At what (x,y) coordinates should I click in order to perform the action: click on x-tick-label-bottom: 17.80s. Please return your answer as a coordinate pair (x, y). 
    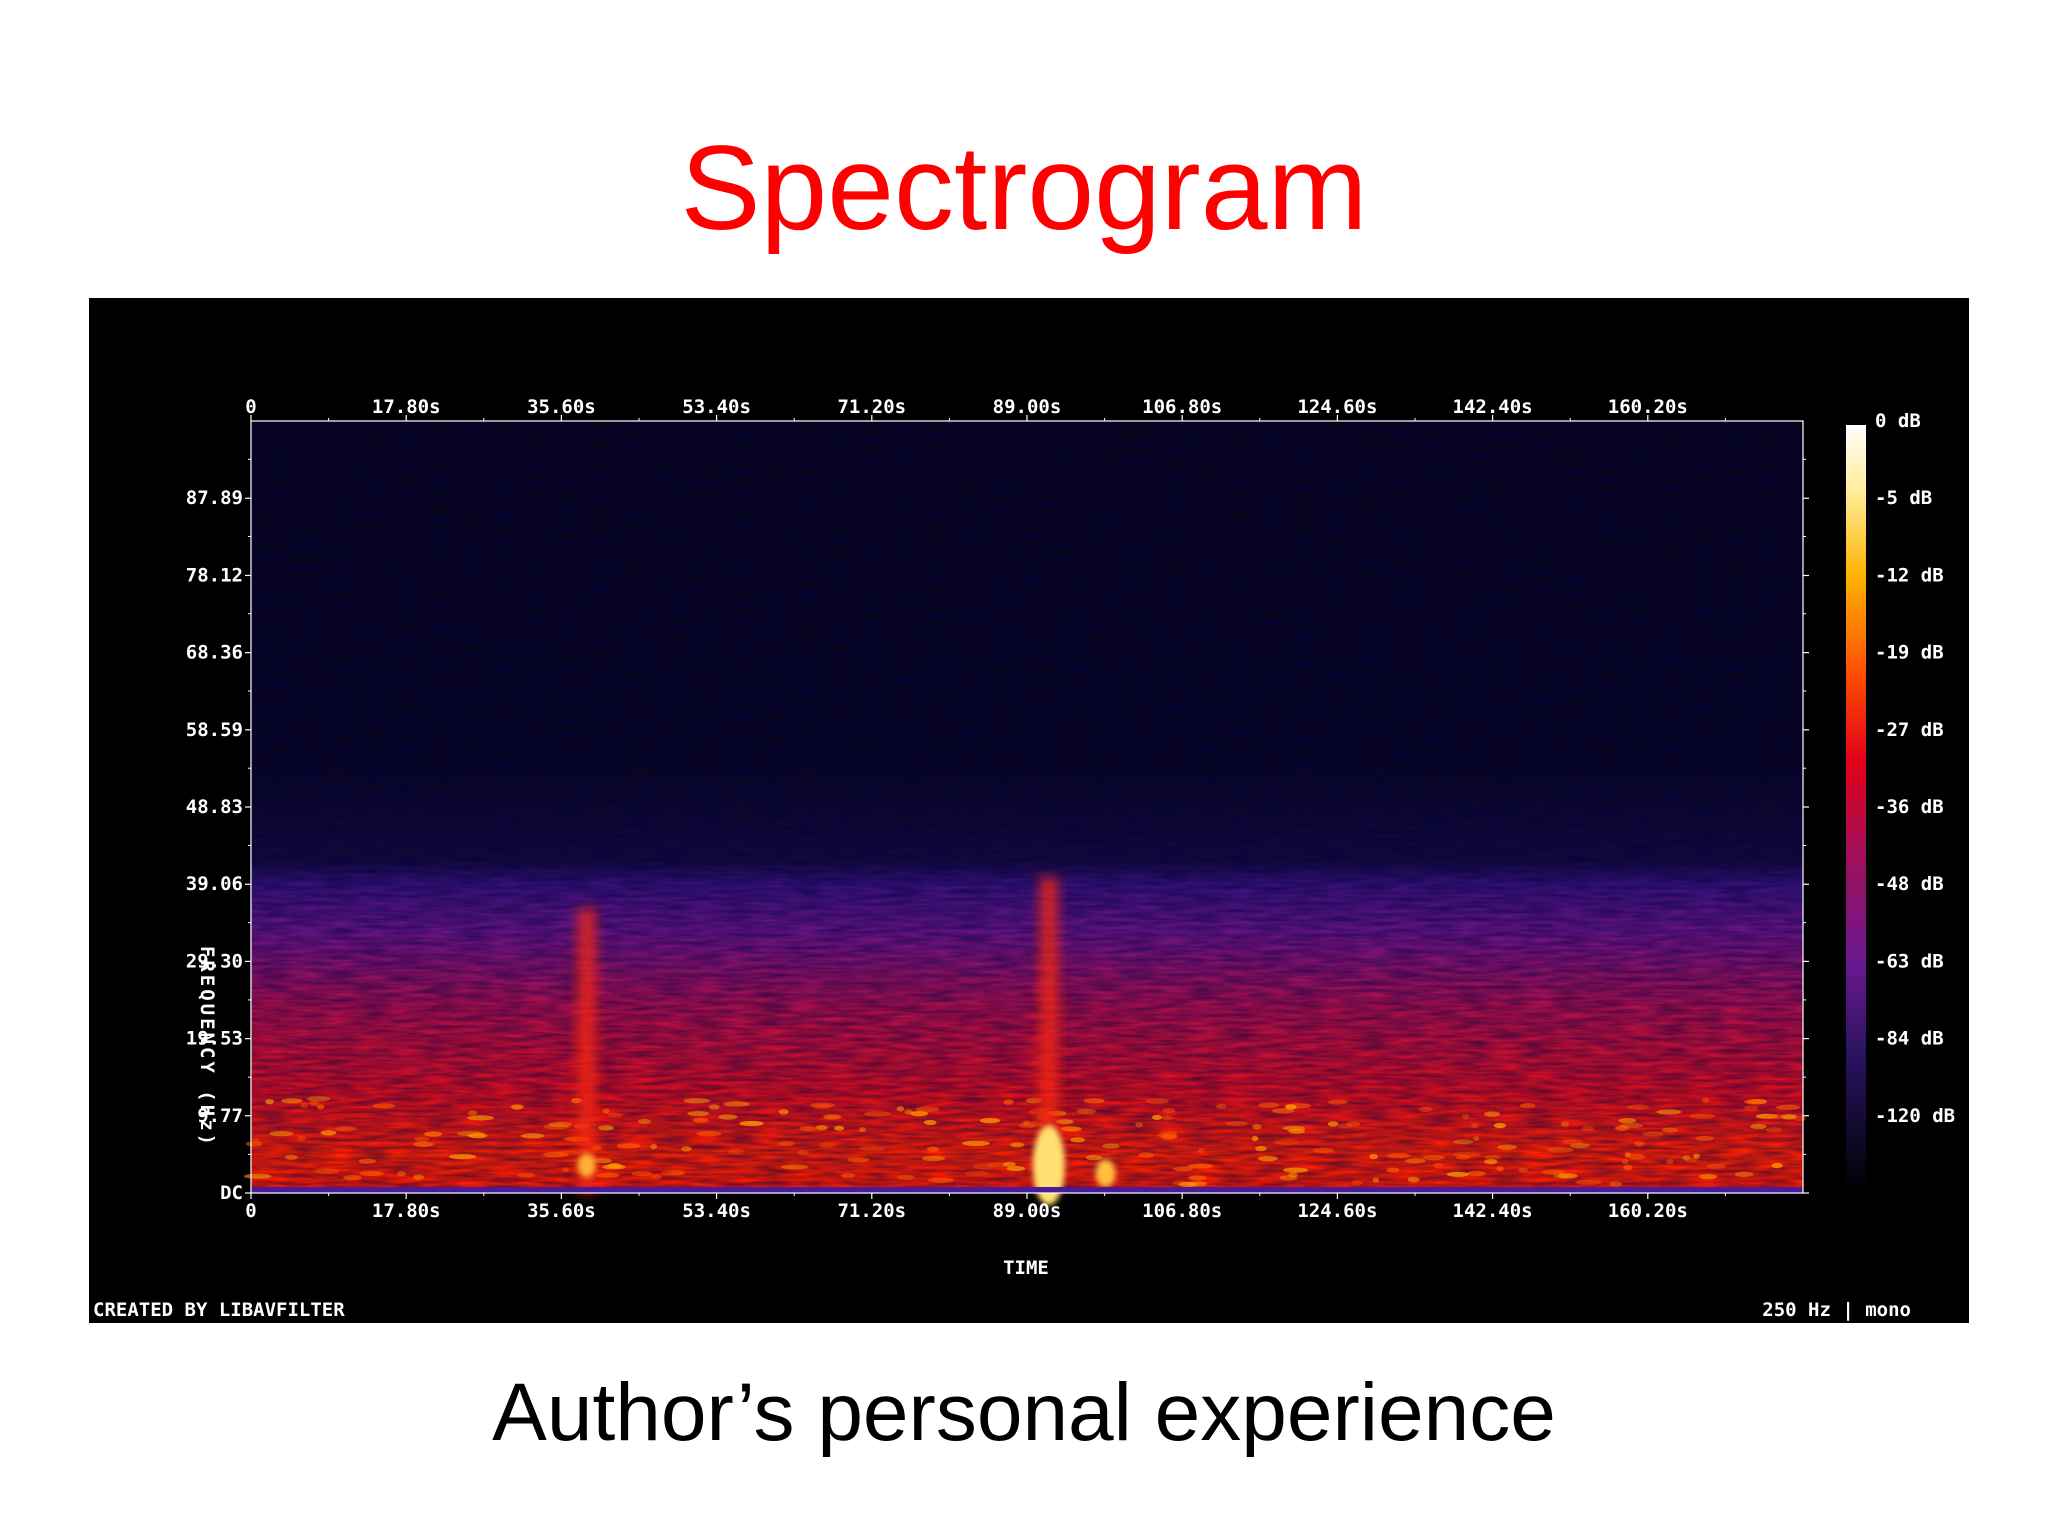
    Looking at the image, I should click on (406, 1211).